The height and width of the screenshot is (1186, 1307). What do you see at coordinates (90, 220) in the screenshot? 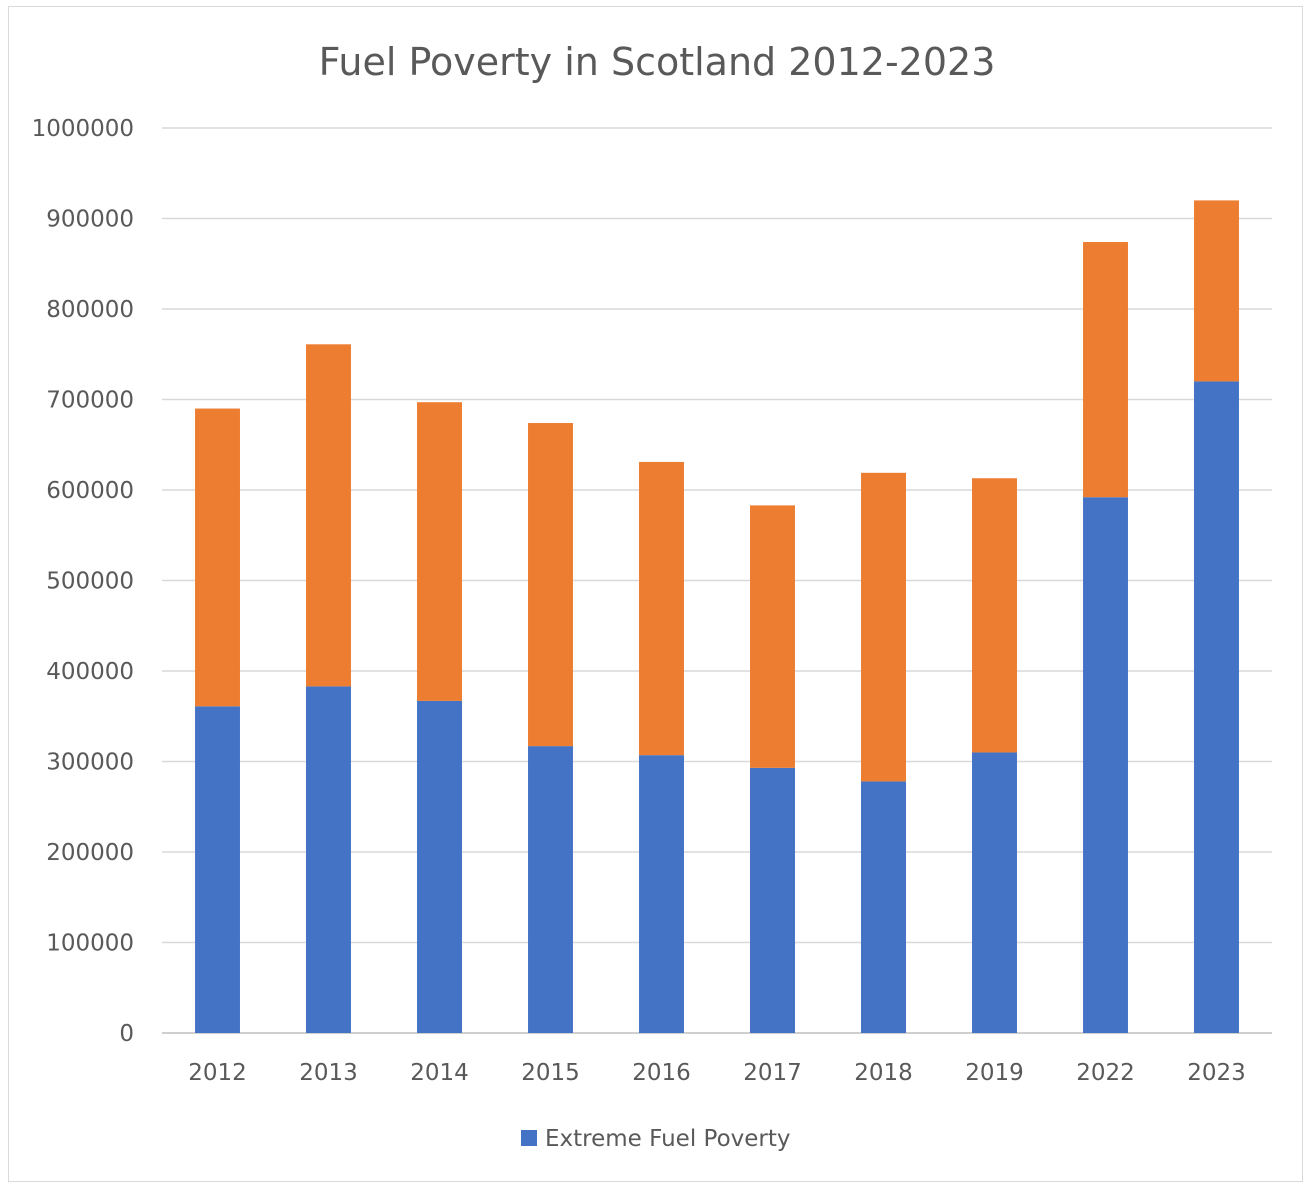
I see `y-tick-label: 900000` at bounding box center [90, 220].